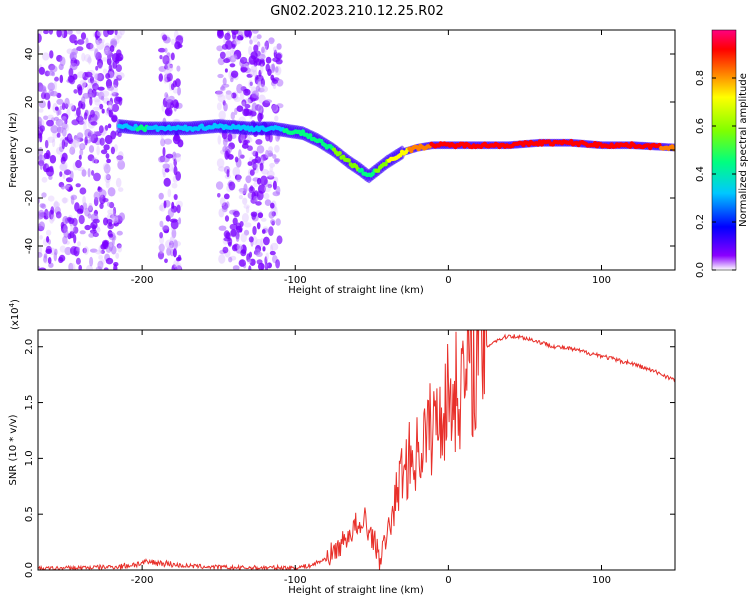  I want to click on spectrogram-xlabel: Height of straight line (km), so click(356, 290).